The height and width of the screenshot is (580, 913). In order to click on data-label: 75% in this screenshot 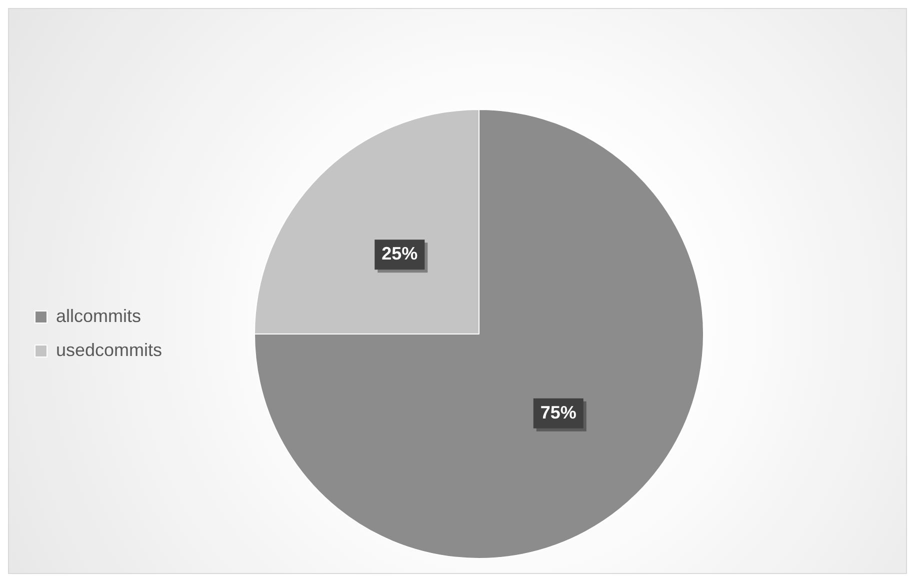, I will do `click(558, 412)`.